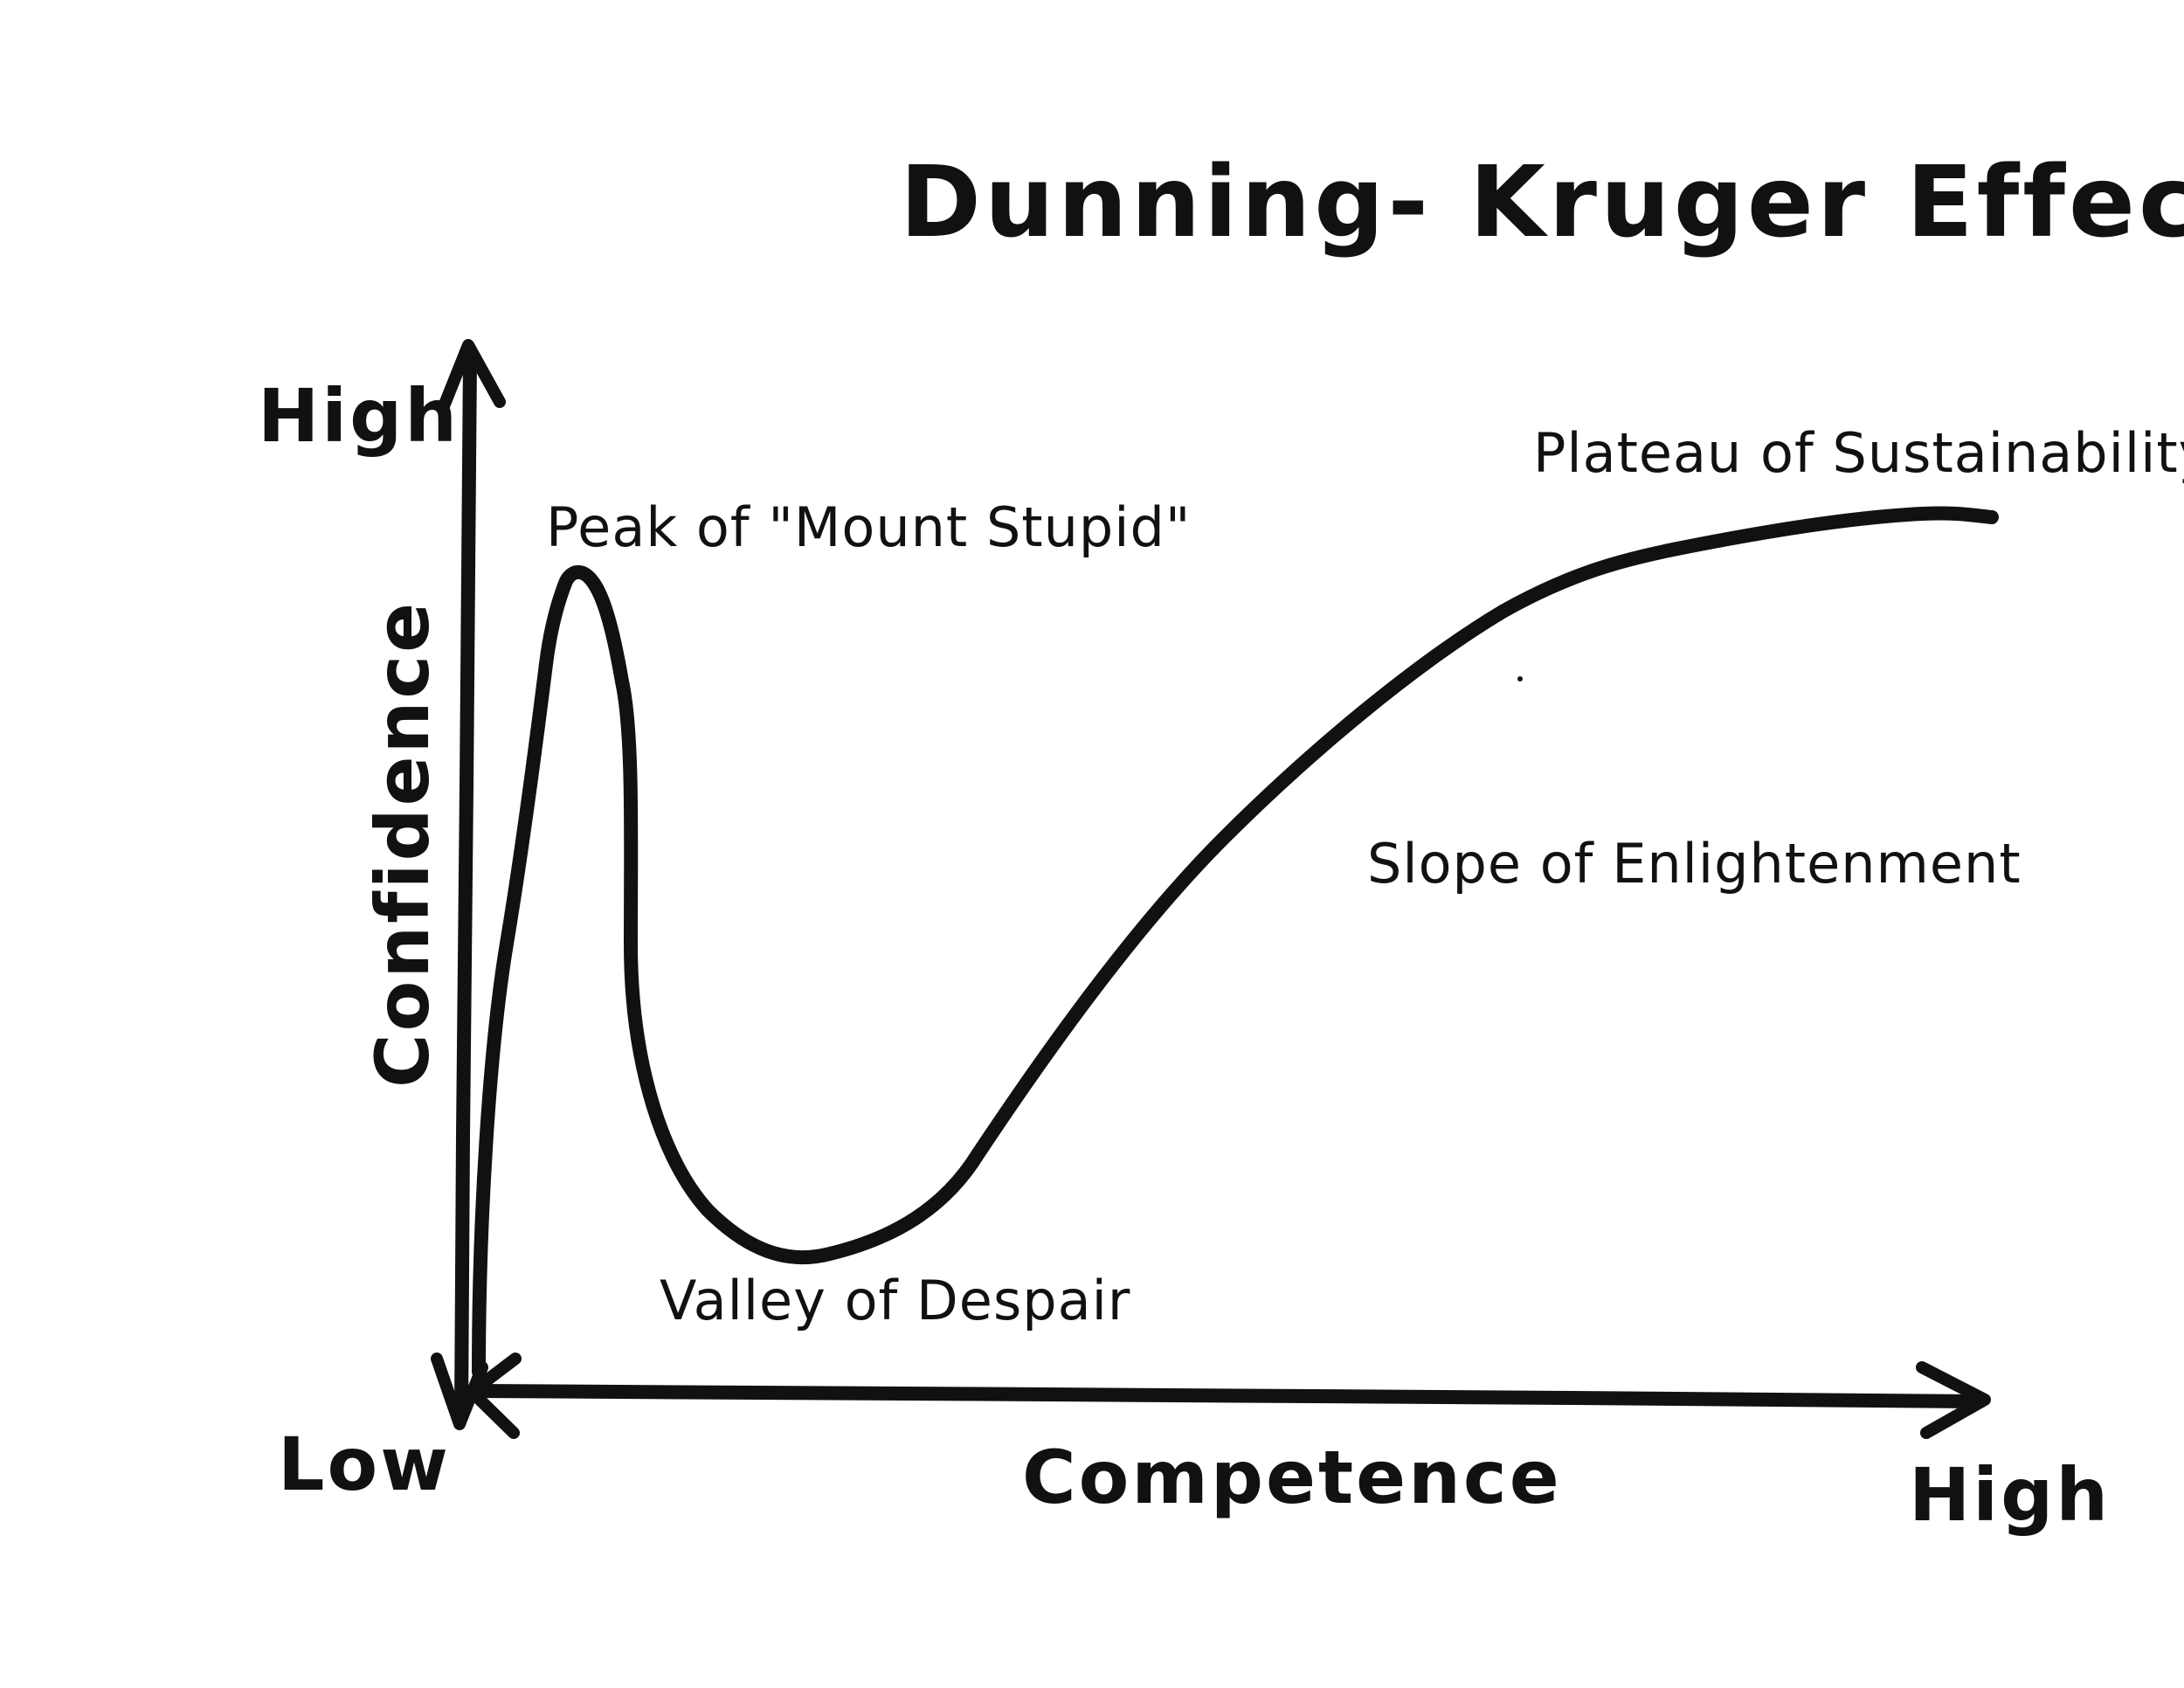  What do you see at coordinates (1953, 1400) in the screenshot?
I see `x-axis-arrowhead-right` at bounding box center [1953, 1400].